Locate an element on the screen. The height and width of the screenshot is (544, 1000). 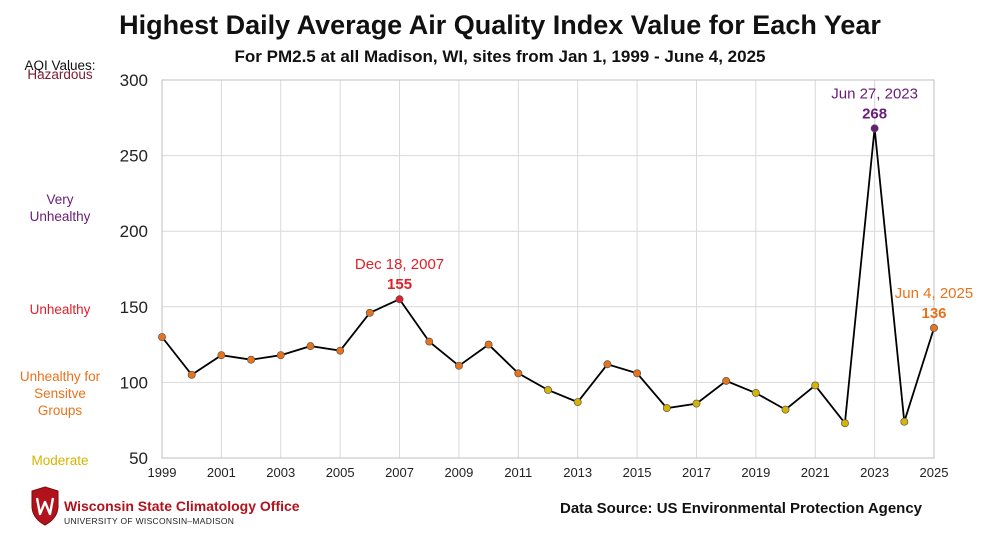
x-tick-label: 2021 is located at coordinates (815, 472).